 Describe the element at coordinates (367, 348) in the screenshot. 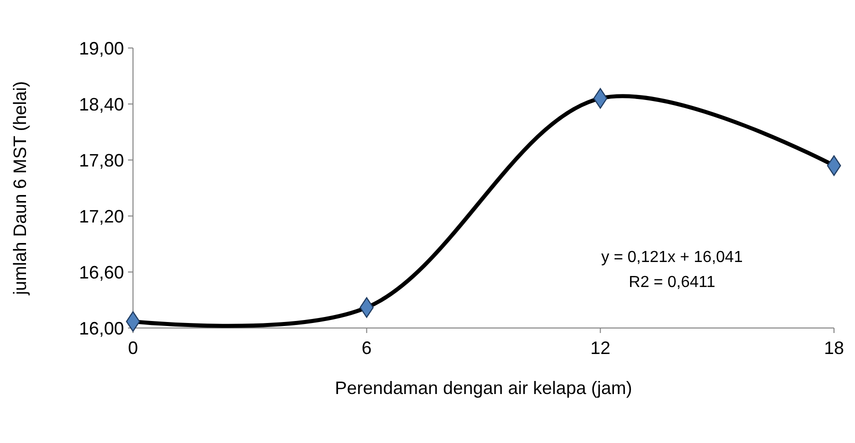

I see `x-tick-label: 6` at that location.